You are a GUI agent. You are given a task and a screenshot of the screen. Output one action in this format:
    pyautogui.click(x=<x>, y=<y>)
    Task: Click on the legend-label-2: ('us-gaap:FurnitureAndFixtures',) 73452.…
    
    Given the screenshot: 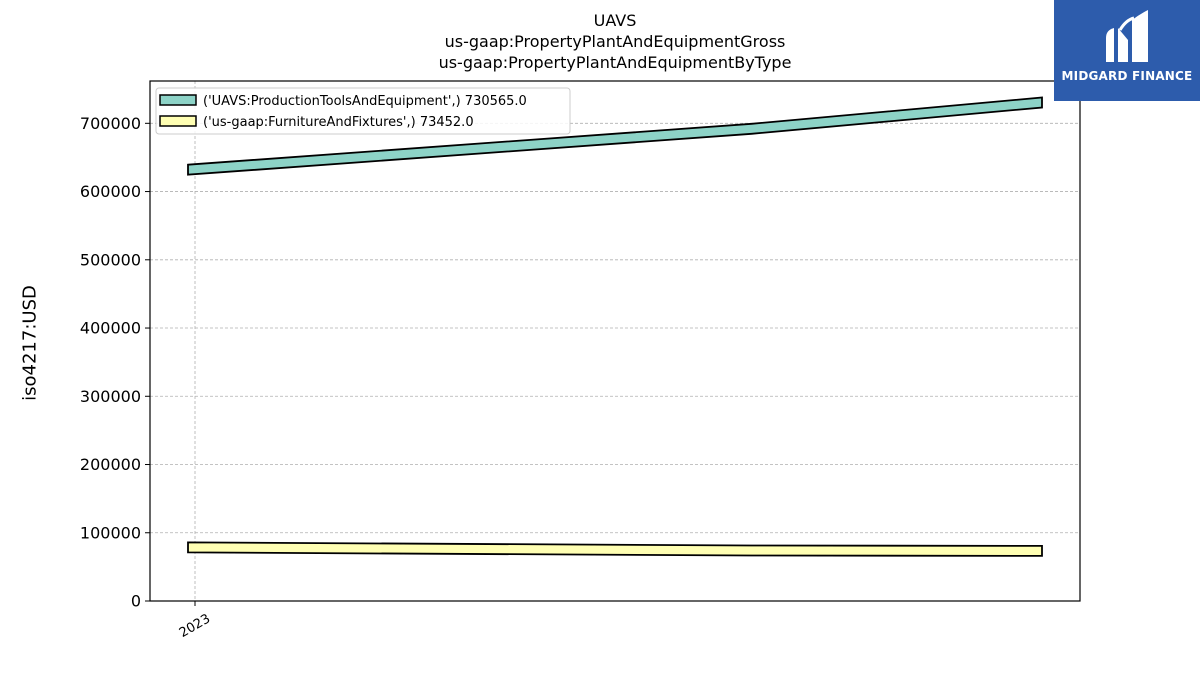 What is the action you would take?
    pyautogui.click(x=338, y=122)
    